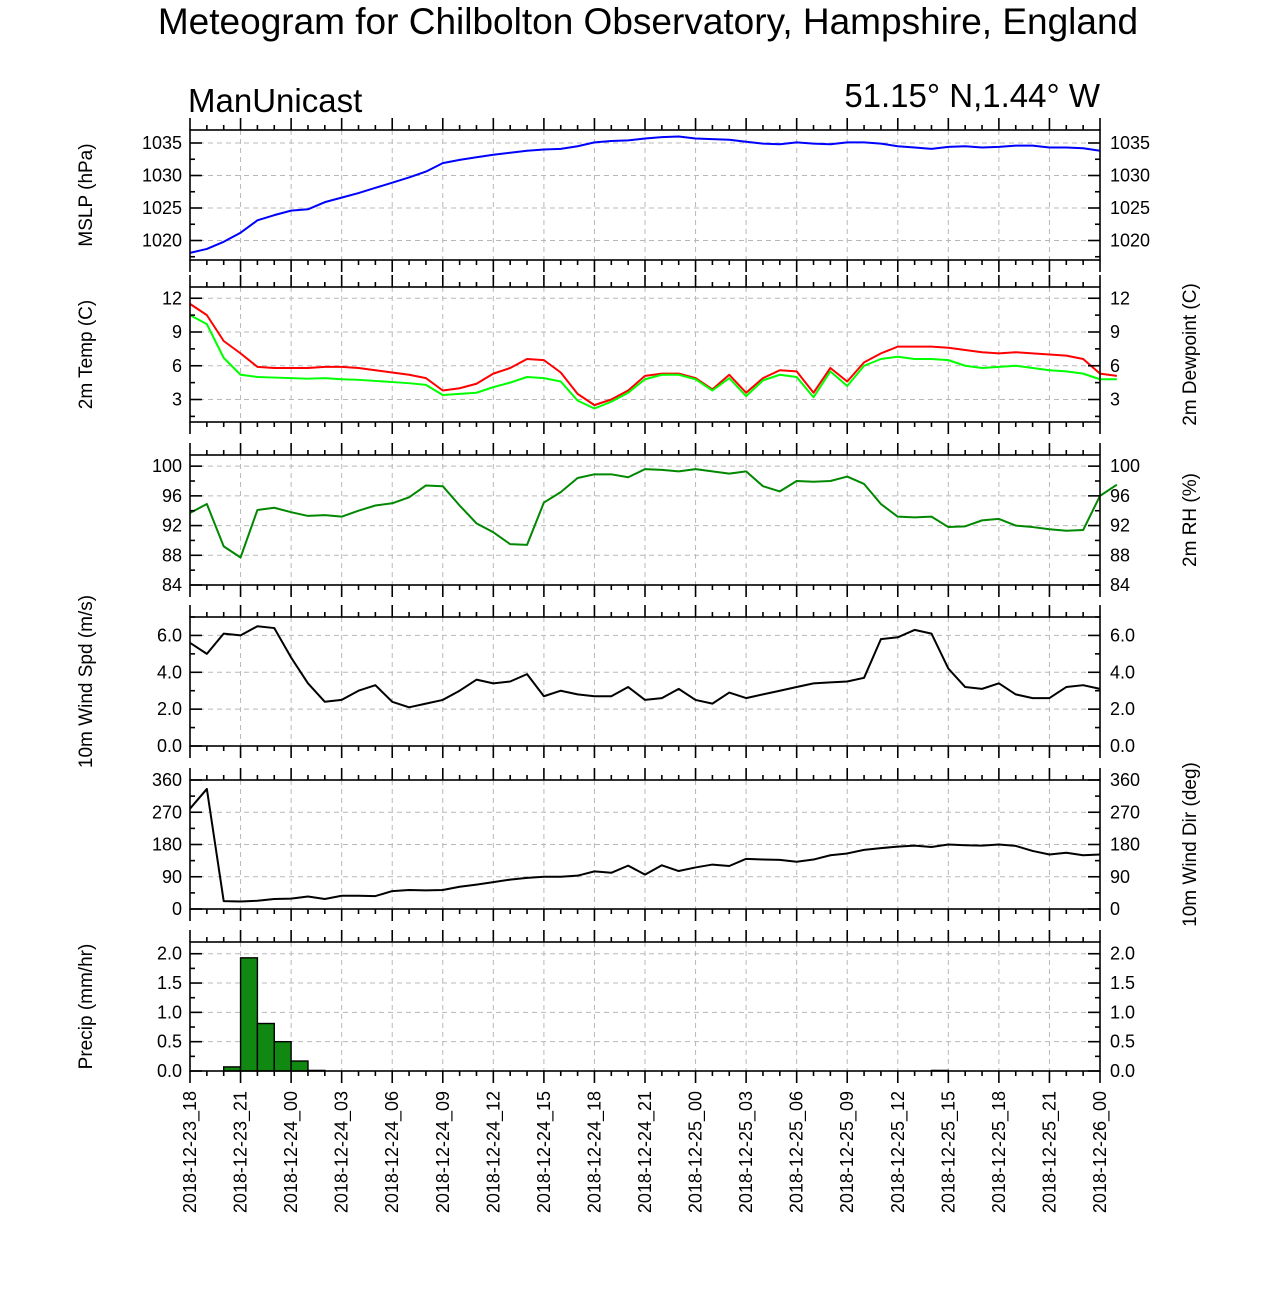 This screenshot has width=1275, height=1299. Describe the element at coordinates (162, 241) in the screenshot. I see `y-tick-label-left: 1020` at that location.